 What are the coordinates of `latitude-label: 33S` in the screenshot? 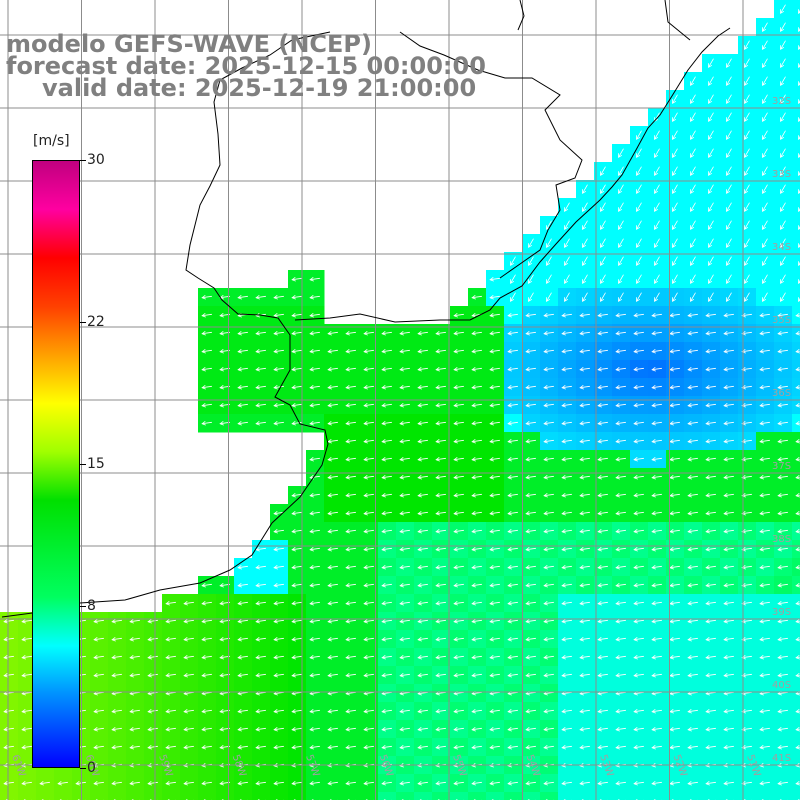 It's located at (781, 174).